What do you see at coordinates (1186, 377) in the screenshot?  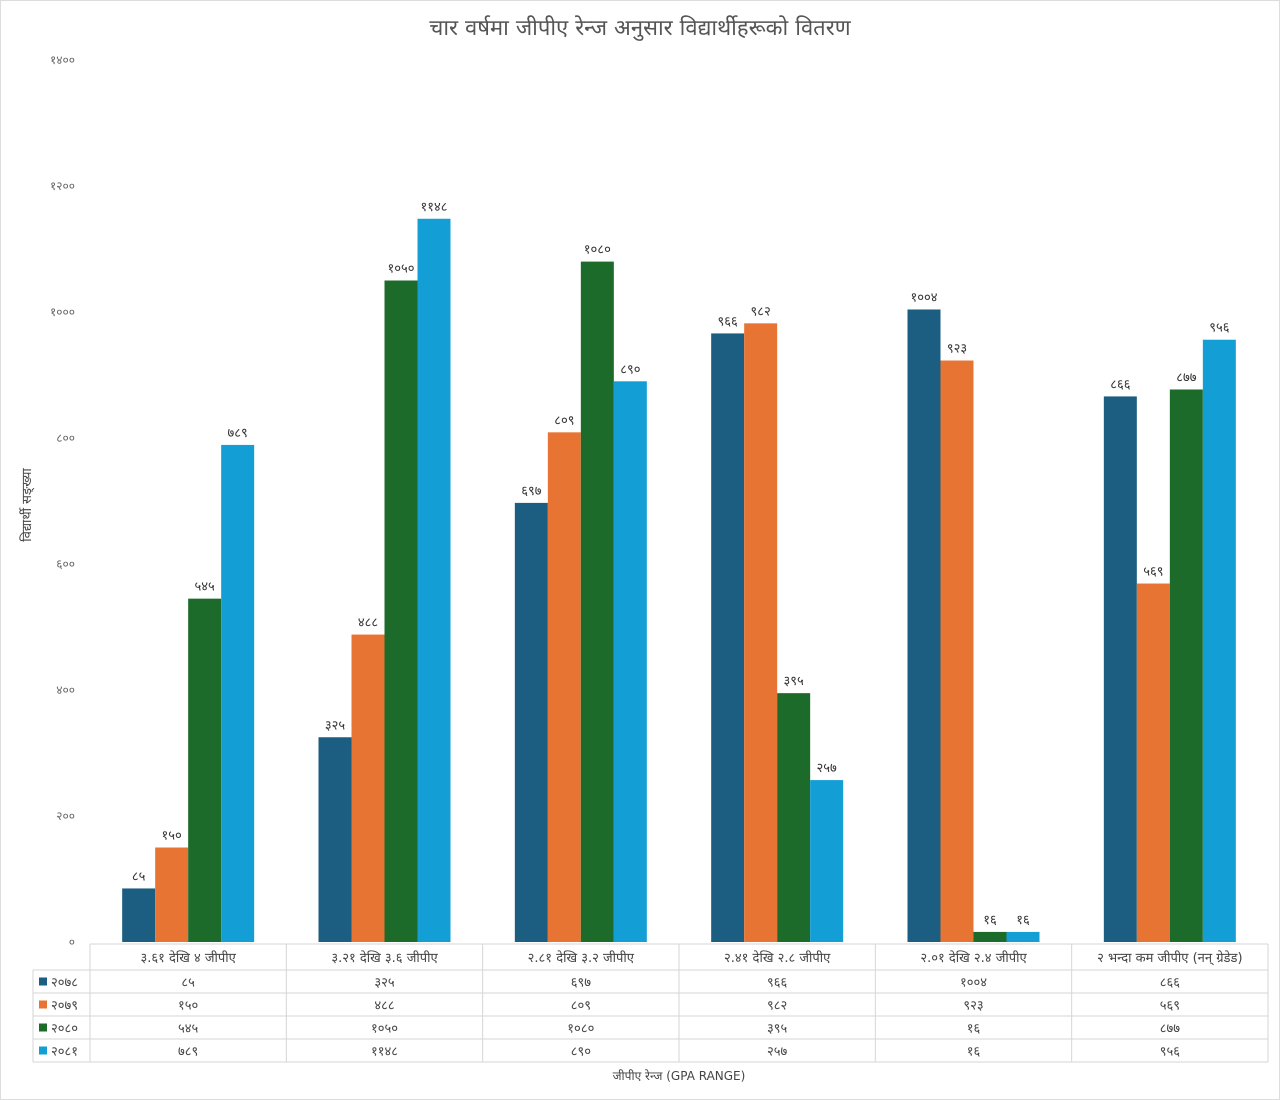 I see `data-label: ८७७` at bounding box center [1186, 377].